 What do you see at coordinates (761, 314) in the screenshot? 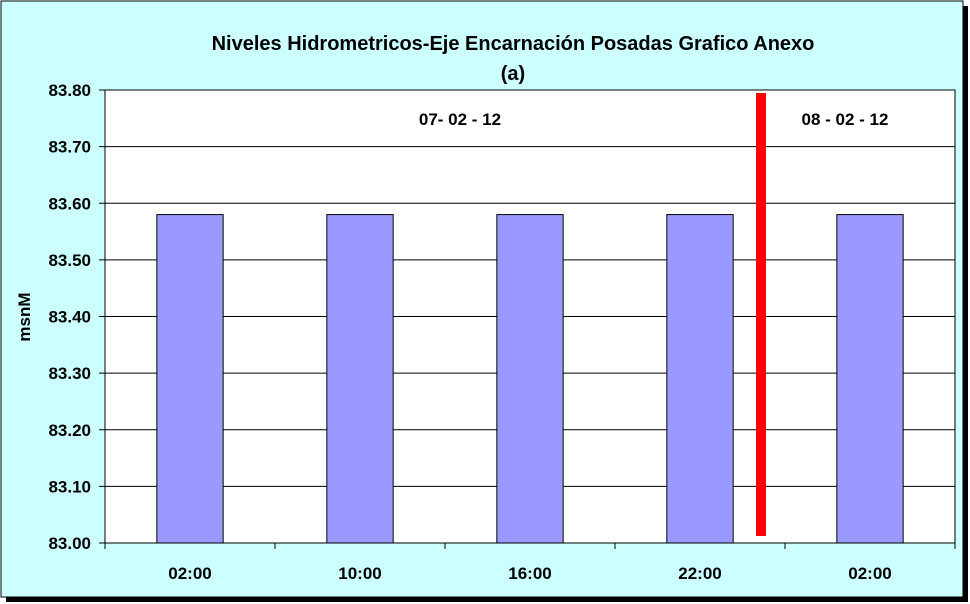
I see `date-divider-line` at bounding box center [761, 314].